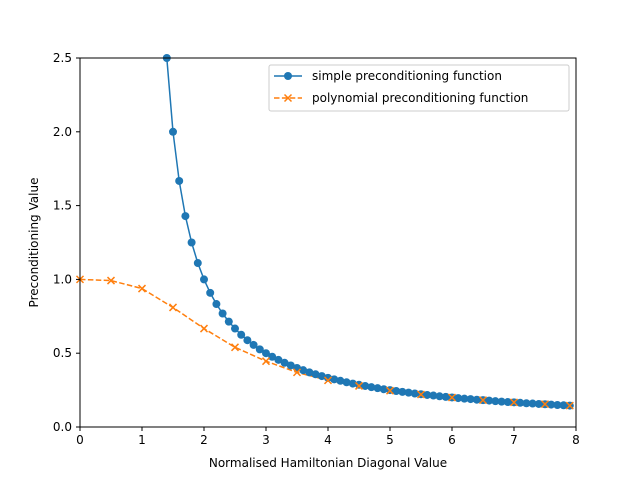 Image resolution: width=640 pixels, height=480 pixels. I want to click on y-tick-label: 0.0, so click(62, 427).